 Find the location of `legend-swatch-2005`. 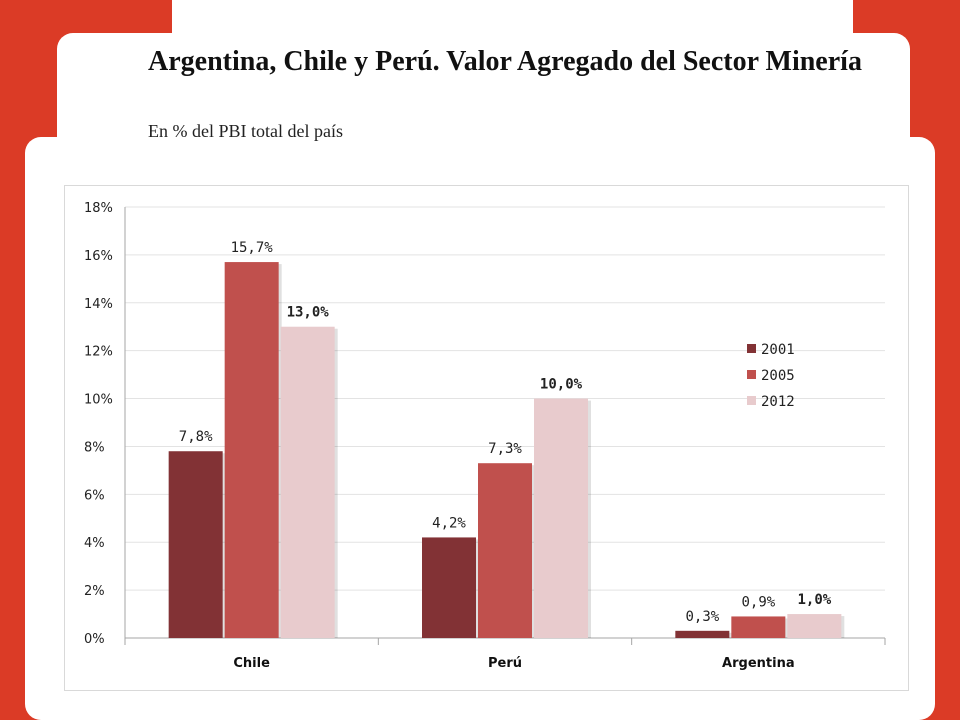

legend-swatch-2005 is located at coordinates (751, 374).